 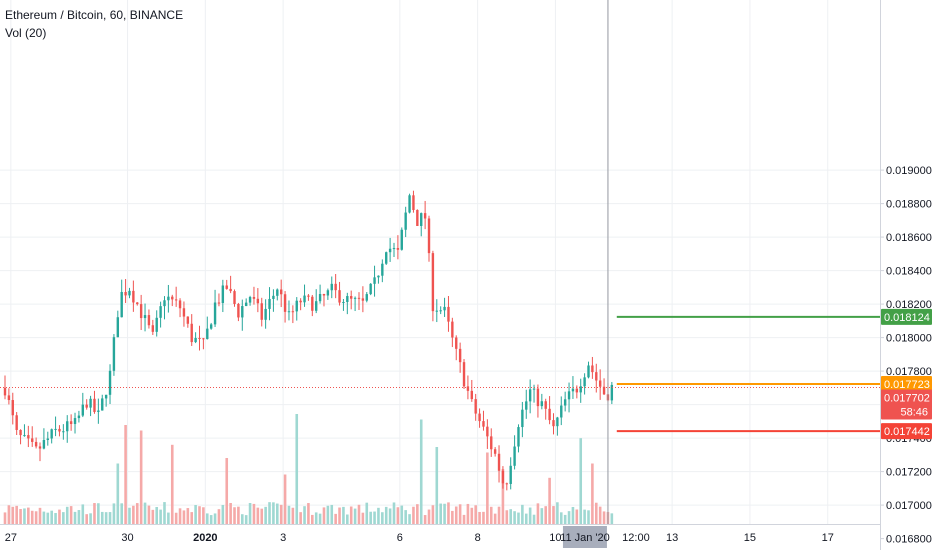 What do you see at coordinates (907, 399) in the screenshot?
I see `current-price-tag-label: 0.017702` at bounding box center [907, 399].